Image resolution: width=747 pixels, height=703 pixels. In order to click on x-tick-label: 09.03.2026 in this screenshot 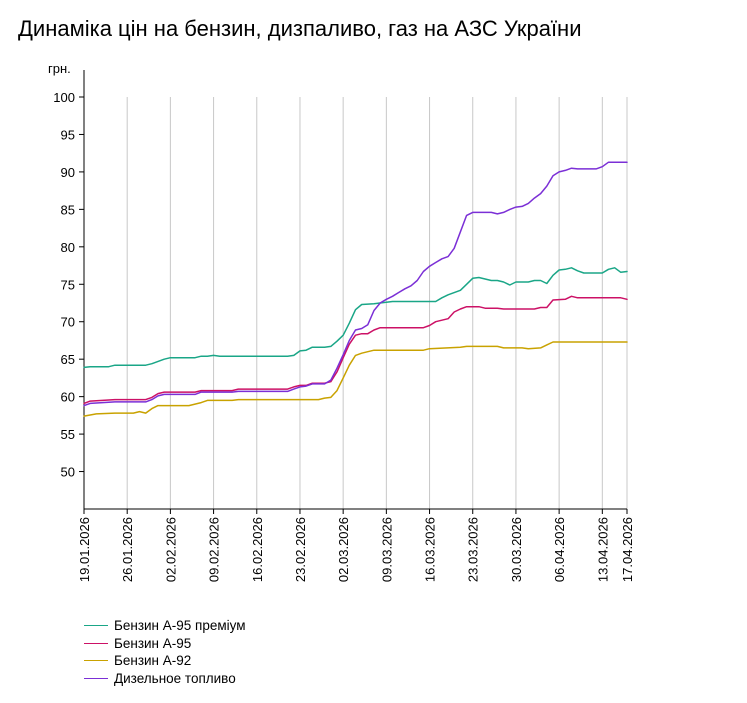, I will do `click(386, 549)`.